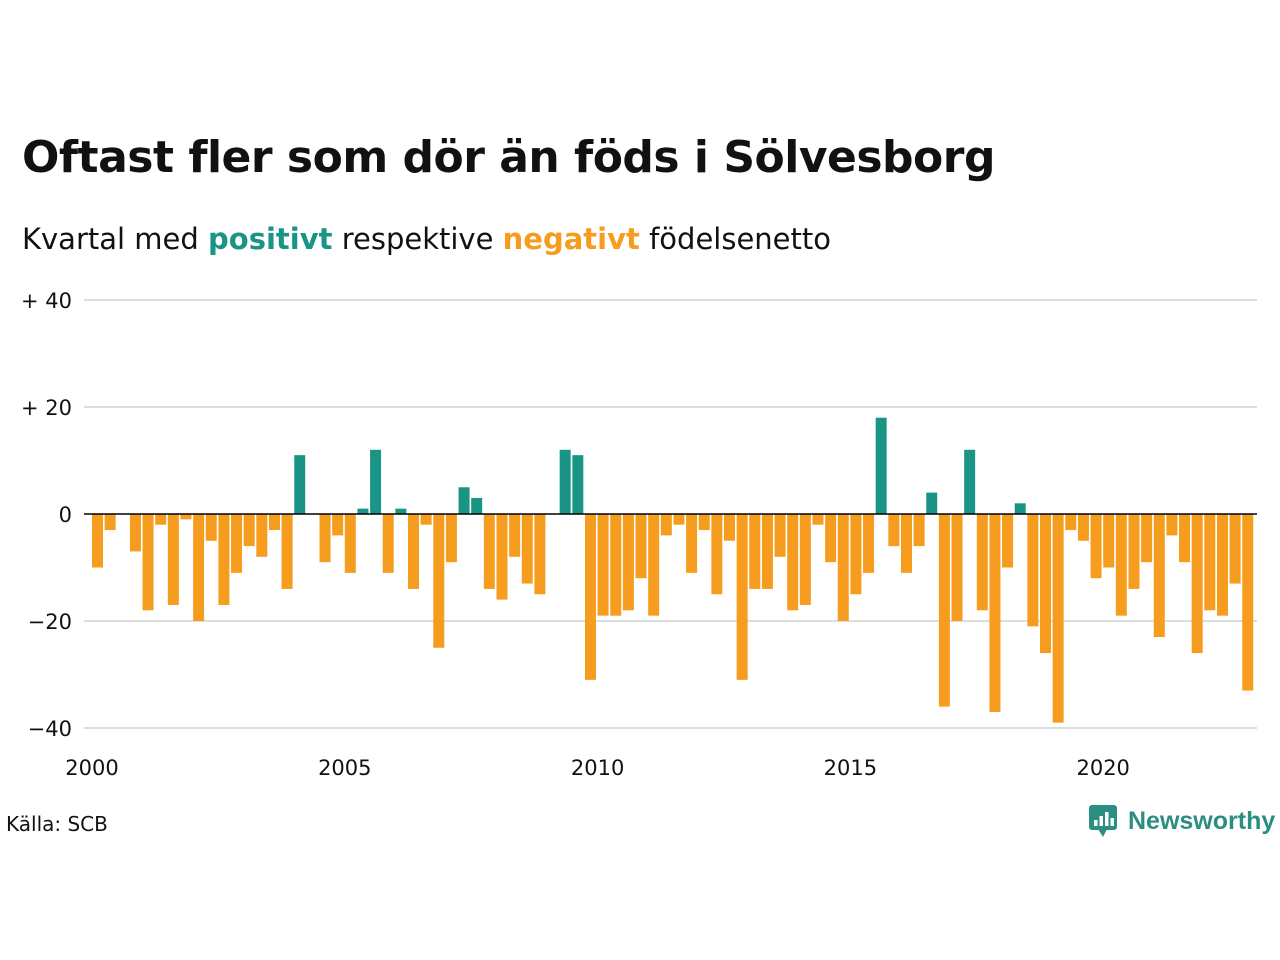  Describe the element at coordinates (50, 622) in the screenshot. I see `y-tick-label: −20` at that location.